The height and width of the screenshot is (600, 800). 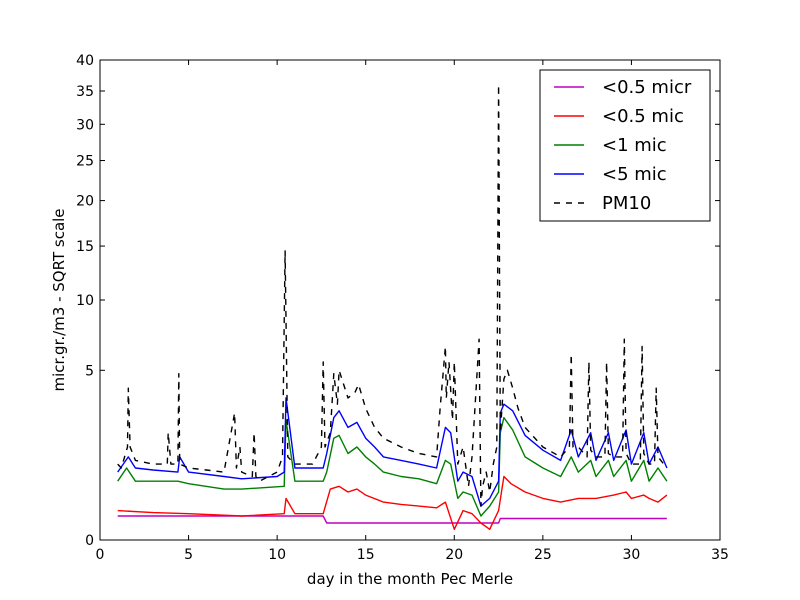 I want to click on y-tick-label: 10, so click(x=85, y=301).